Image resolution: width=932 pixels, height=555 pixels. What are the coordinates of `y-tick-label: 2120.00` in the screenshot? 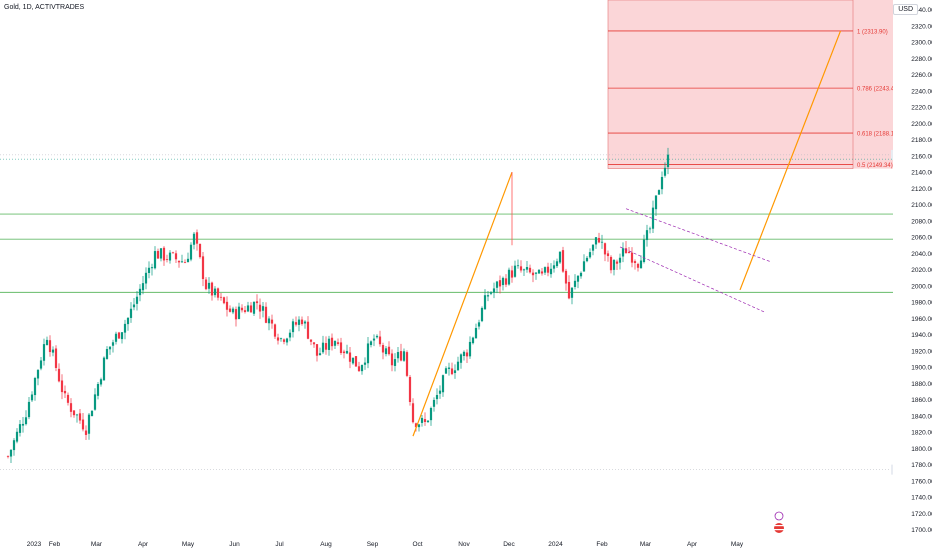 It's located at (921, 189).